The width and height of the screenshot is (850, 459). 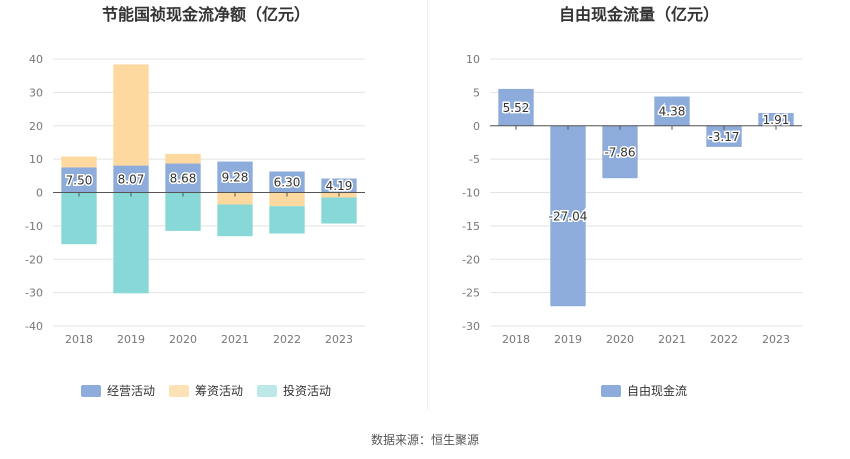 I want to click on y-tick-label: -5, so click(x=474, y=159).